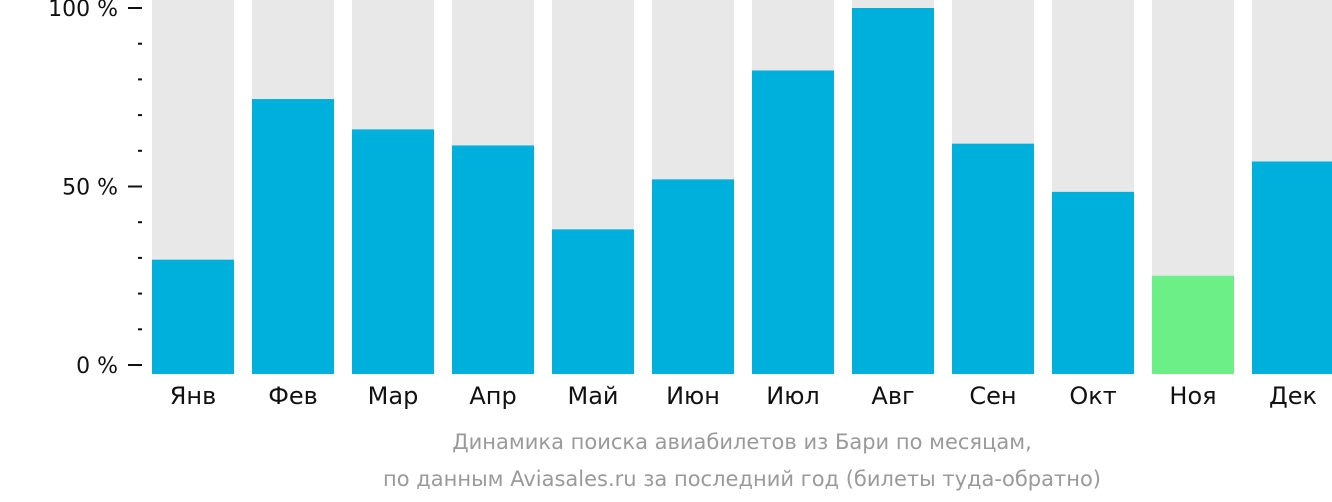  What do you see at coordinates (693, 396) in the screenshot?
I see `x-tick-label-5: Июн` at bounding box center [693, 396].